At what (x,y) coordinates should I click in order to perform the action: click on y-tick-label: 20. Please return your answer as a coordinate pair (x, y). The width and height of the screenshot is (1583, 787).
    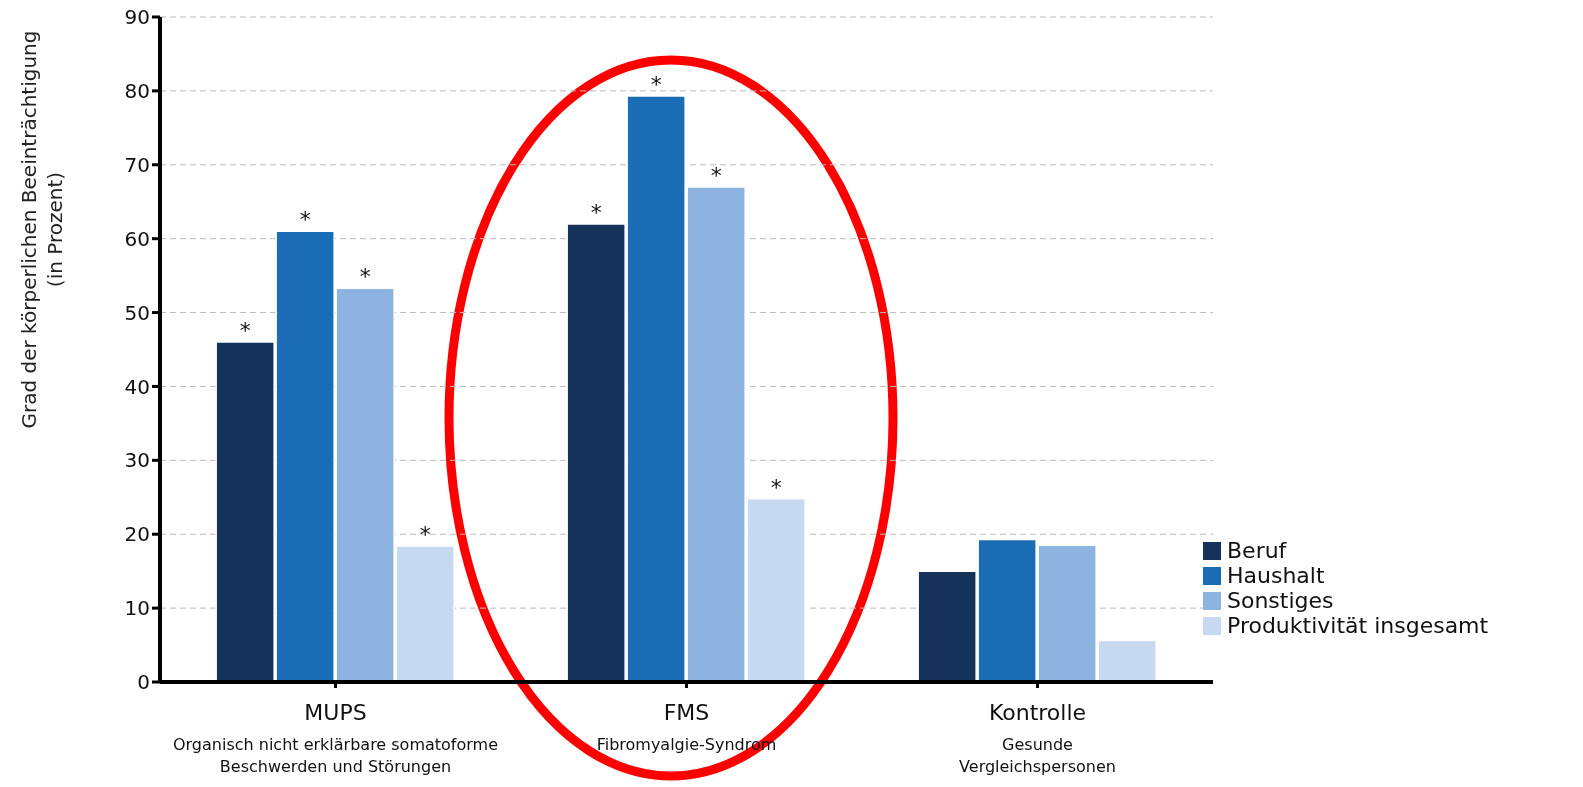
    Looking at the image, I should click on (137, 534).